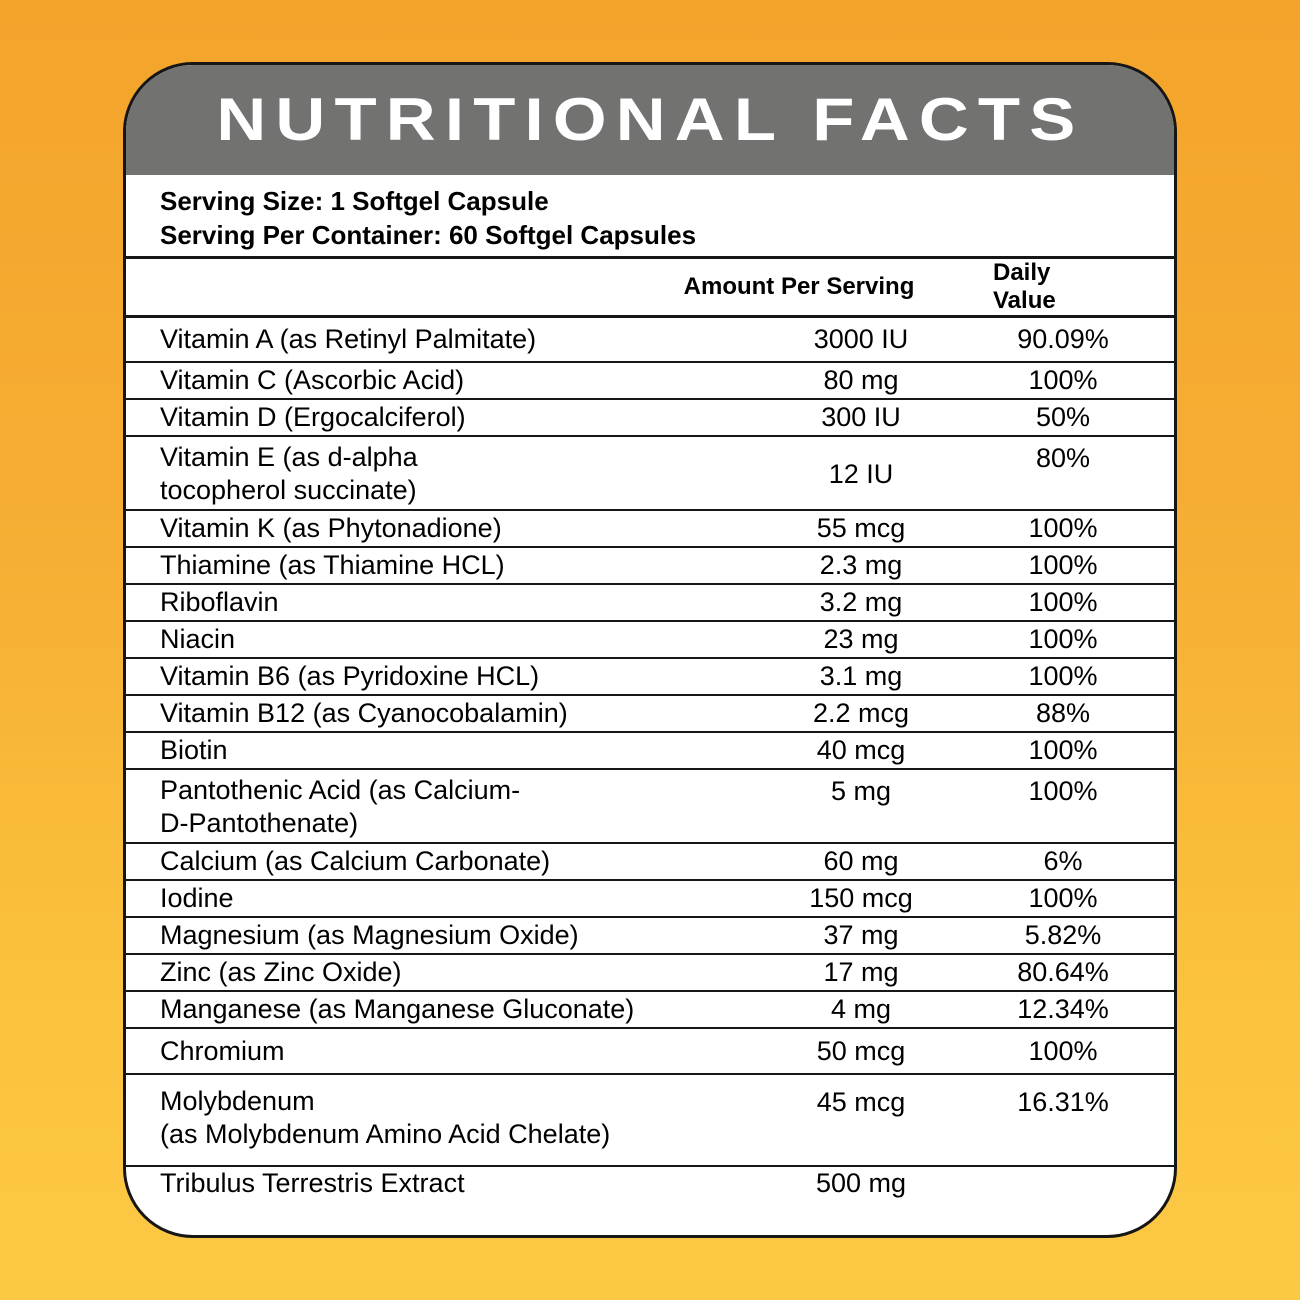 Image resolution: width=1300 pixels, height=1300 pixels. I want to click on nutrient-daily-value: 88%, so click(1063, 713).